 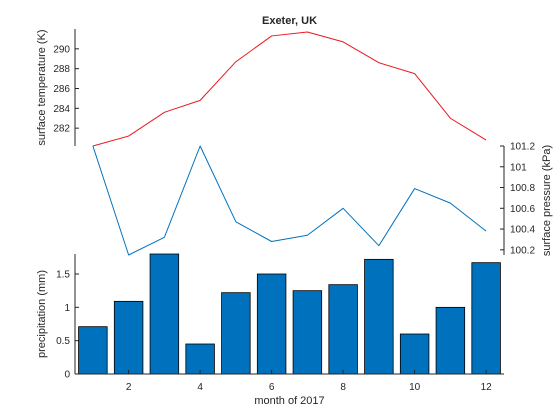 I want to click on y-axis-label: surface pressure (kPa), so click(x=547, y=200).